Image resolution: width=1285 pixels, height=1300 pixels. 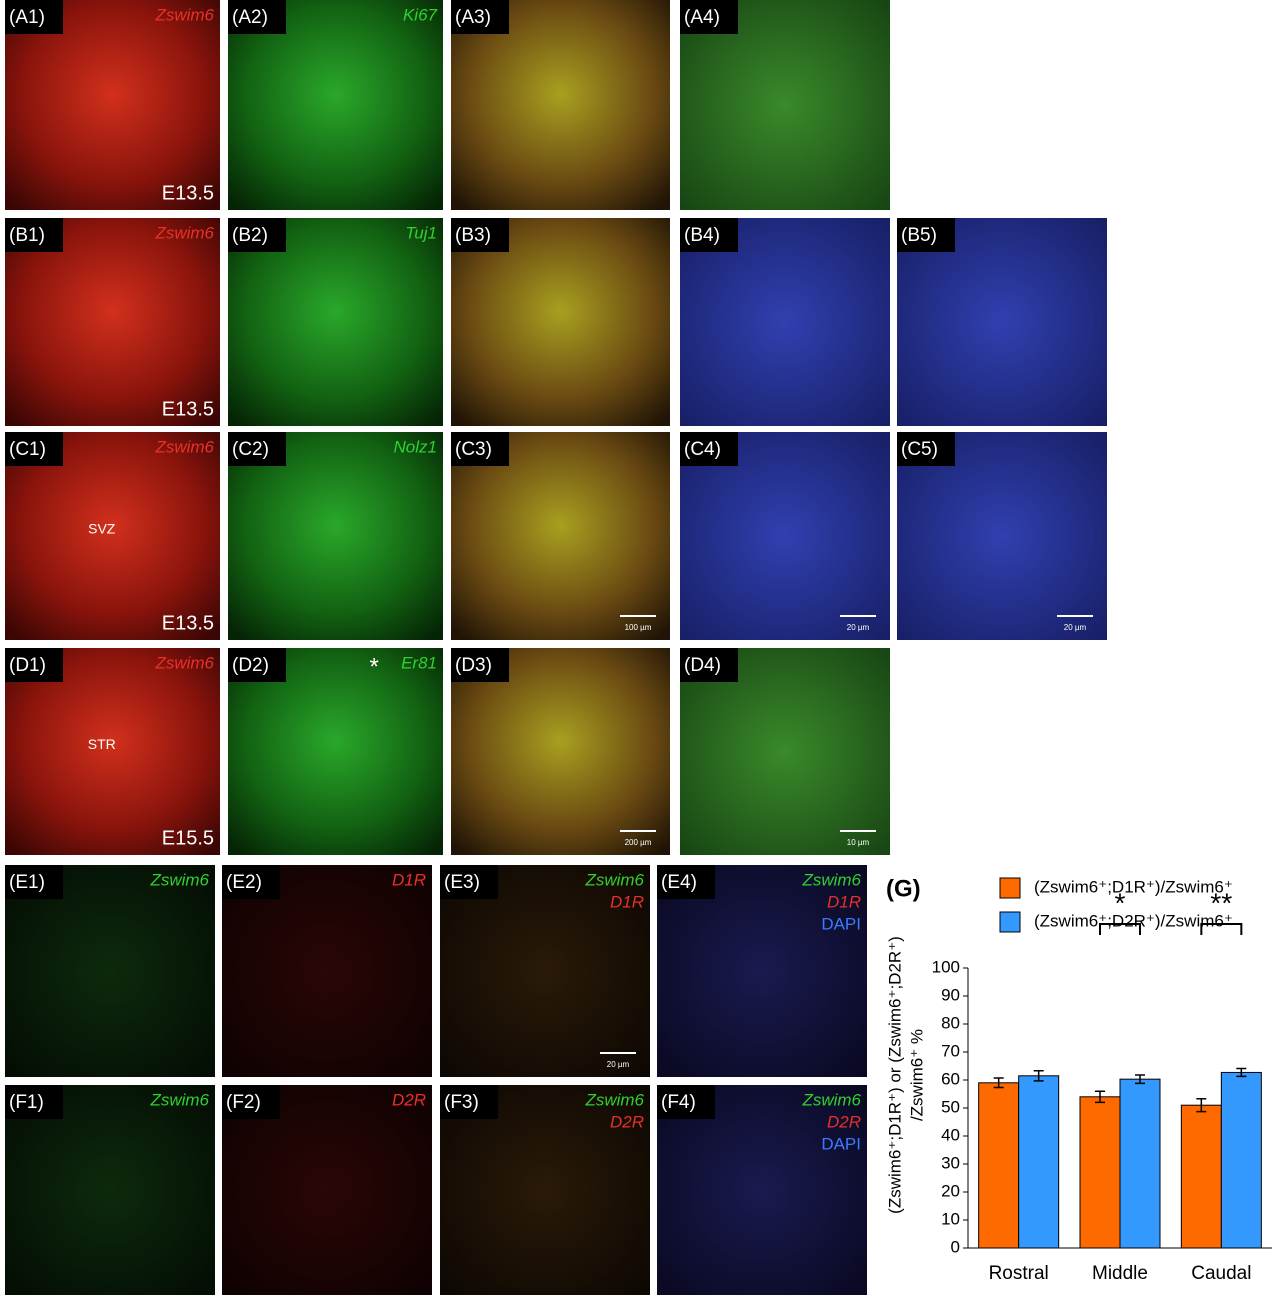 I want to click on y-tick-label: 30, so click(x=950, y=1162).